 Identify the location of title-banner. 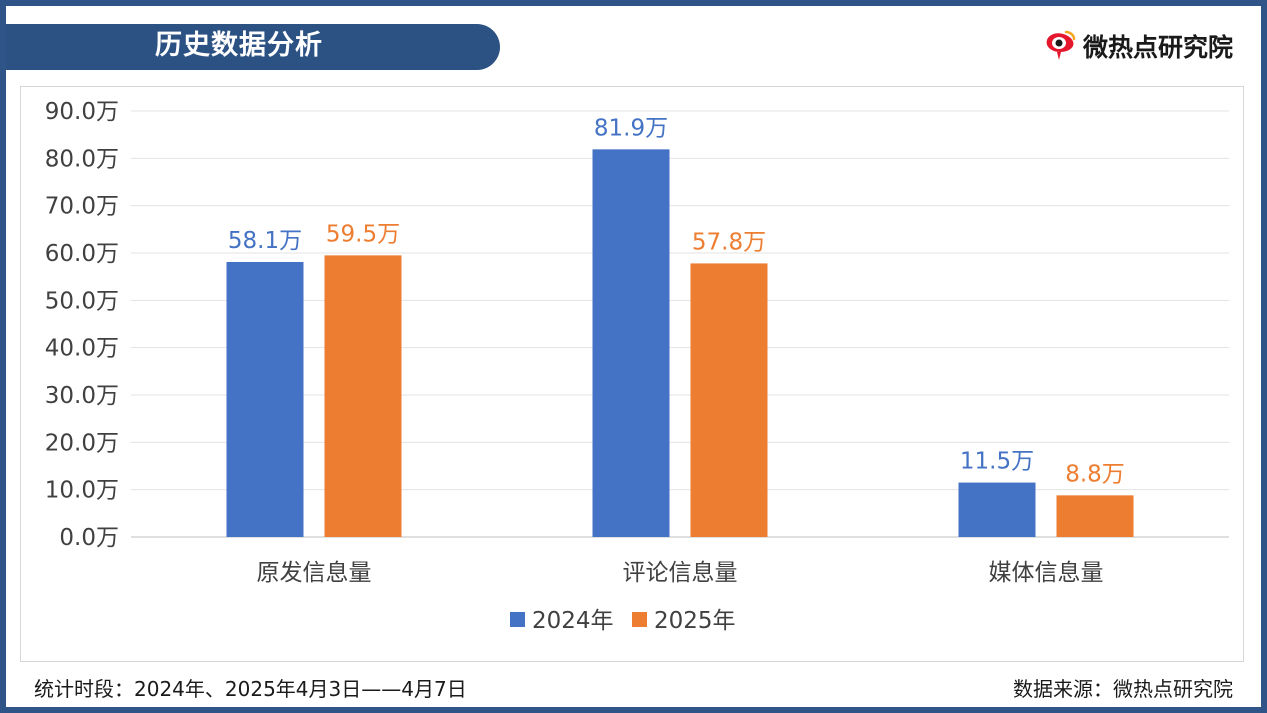
(253, 47).